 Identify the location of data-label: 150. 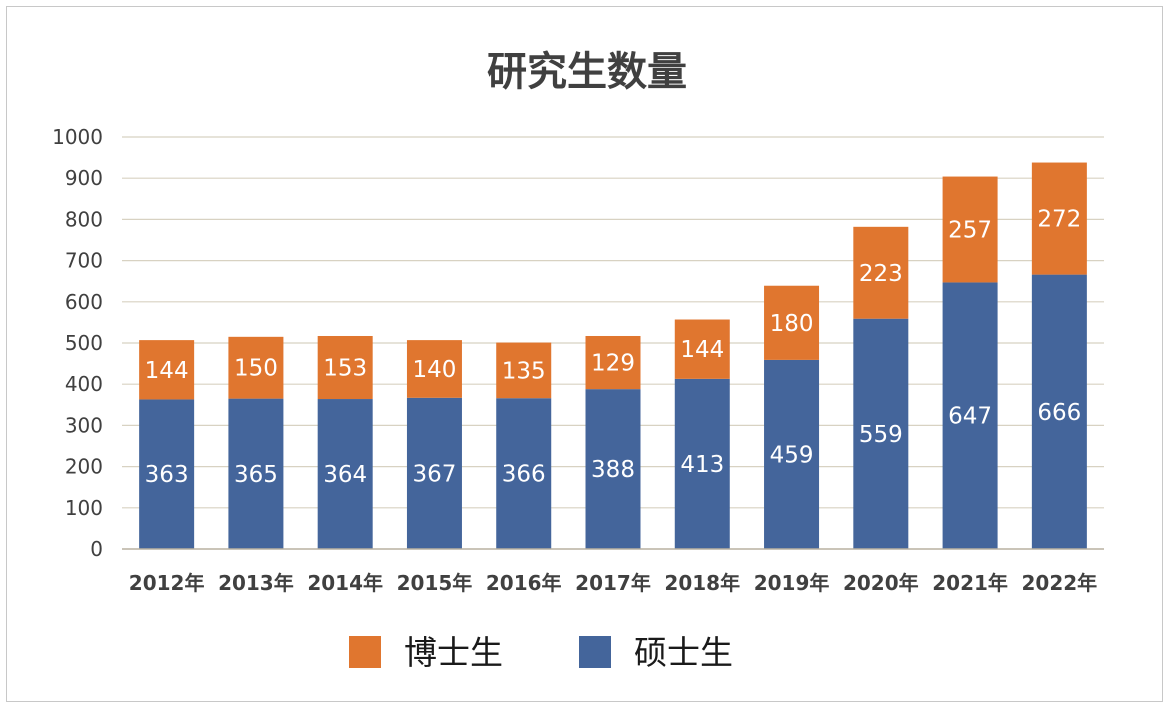
(256, 369).